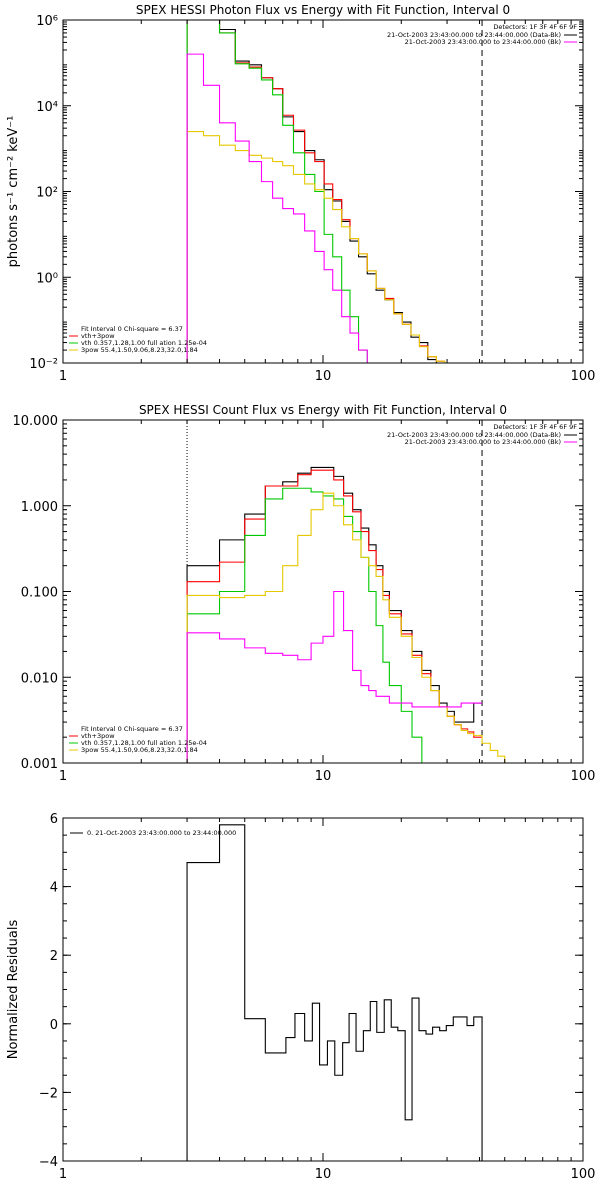 The height and width of the screenshot is (1200, 600). Describe the element at coordinates (54, 819) in the screenshot. I see `y-tick-label: 6` at that location.